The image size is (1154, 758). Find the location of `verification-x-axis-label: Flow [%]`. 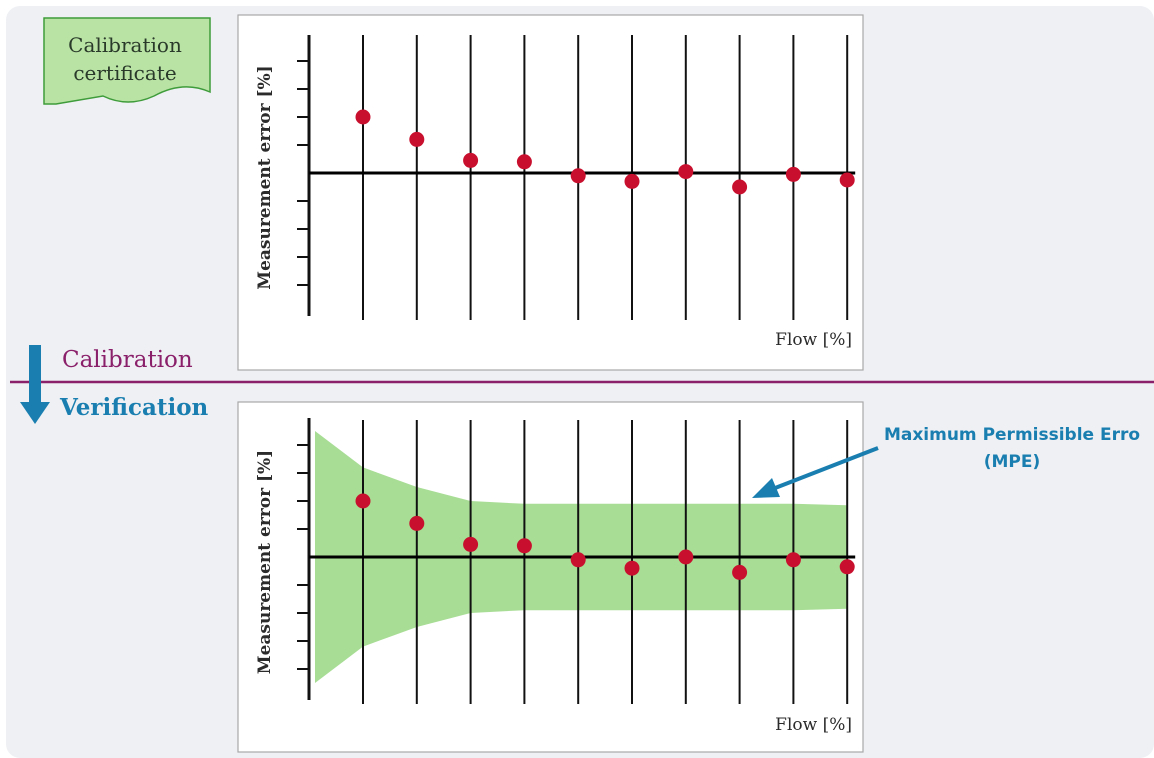

verification-x-axis-label: Flow [%] is located at coordinates (813, 725).